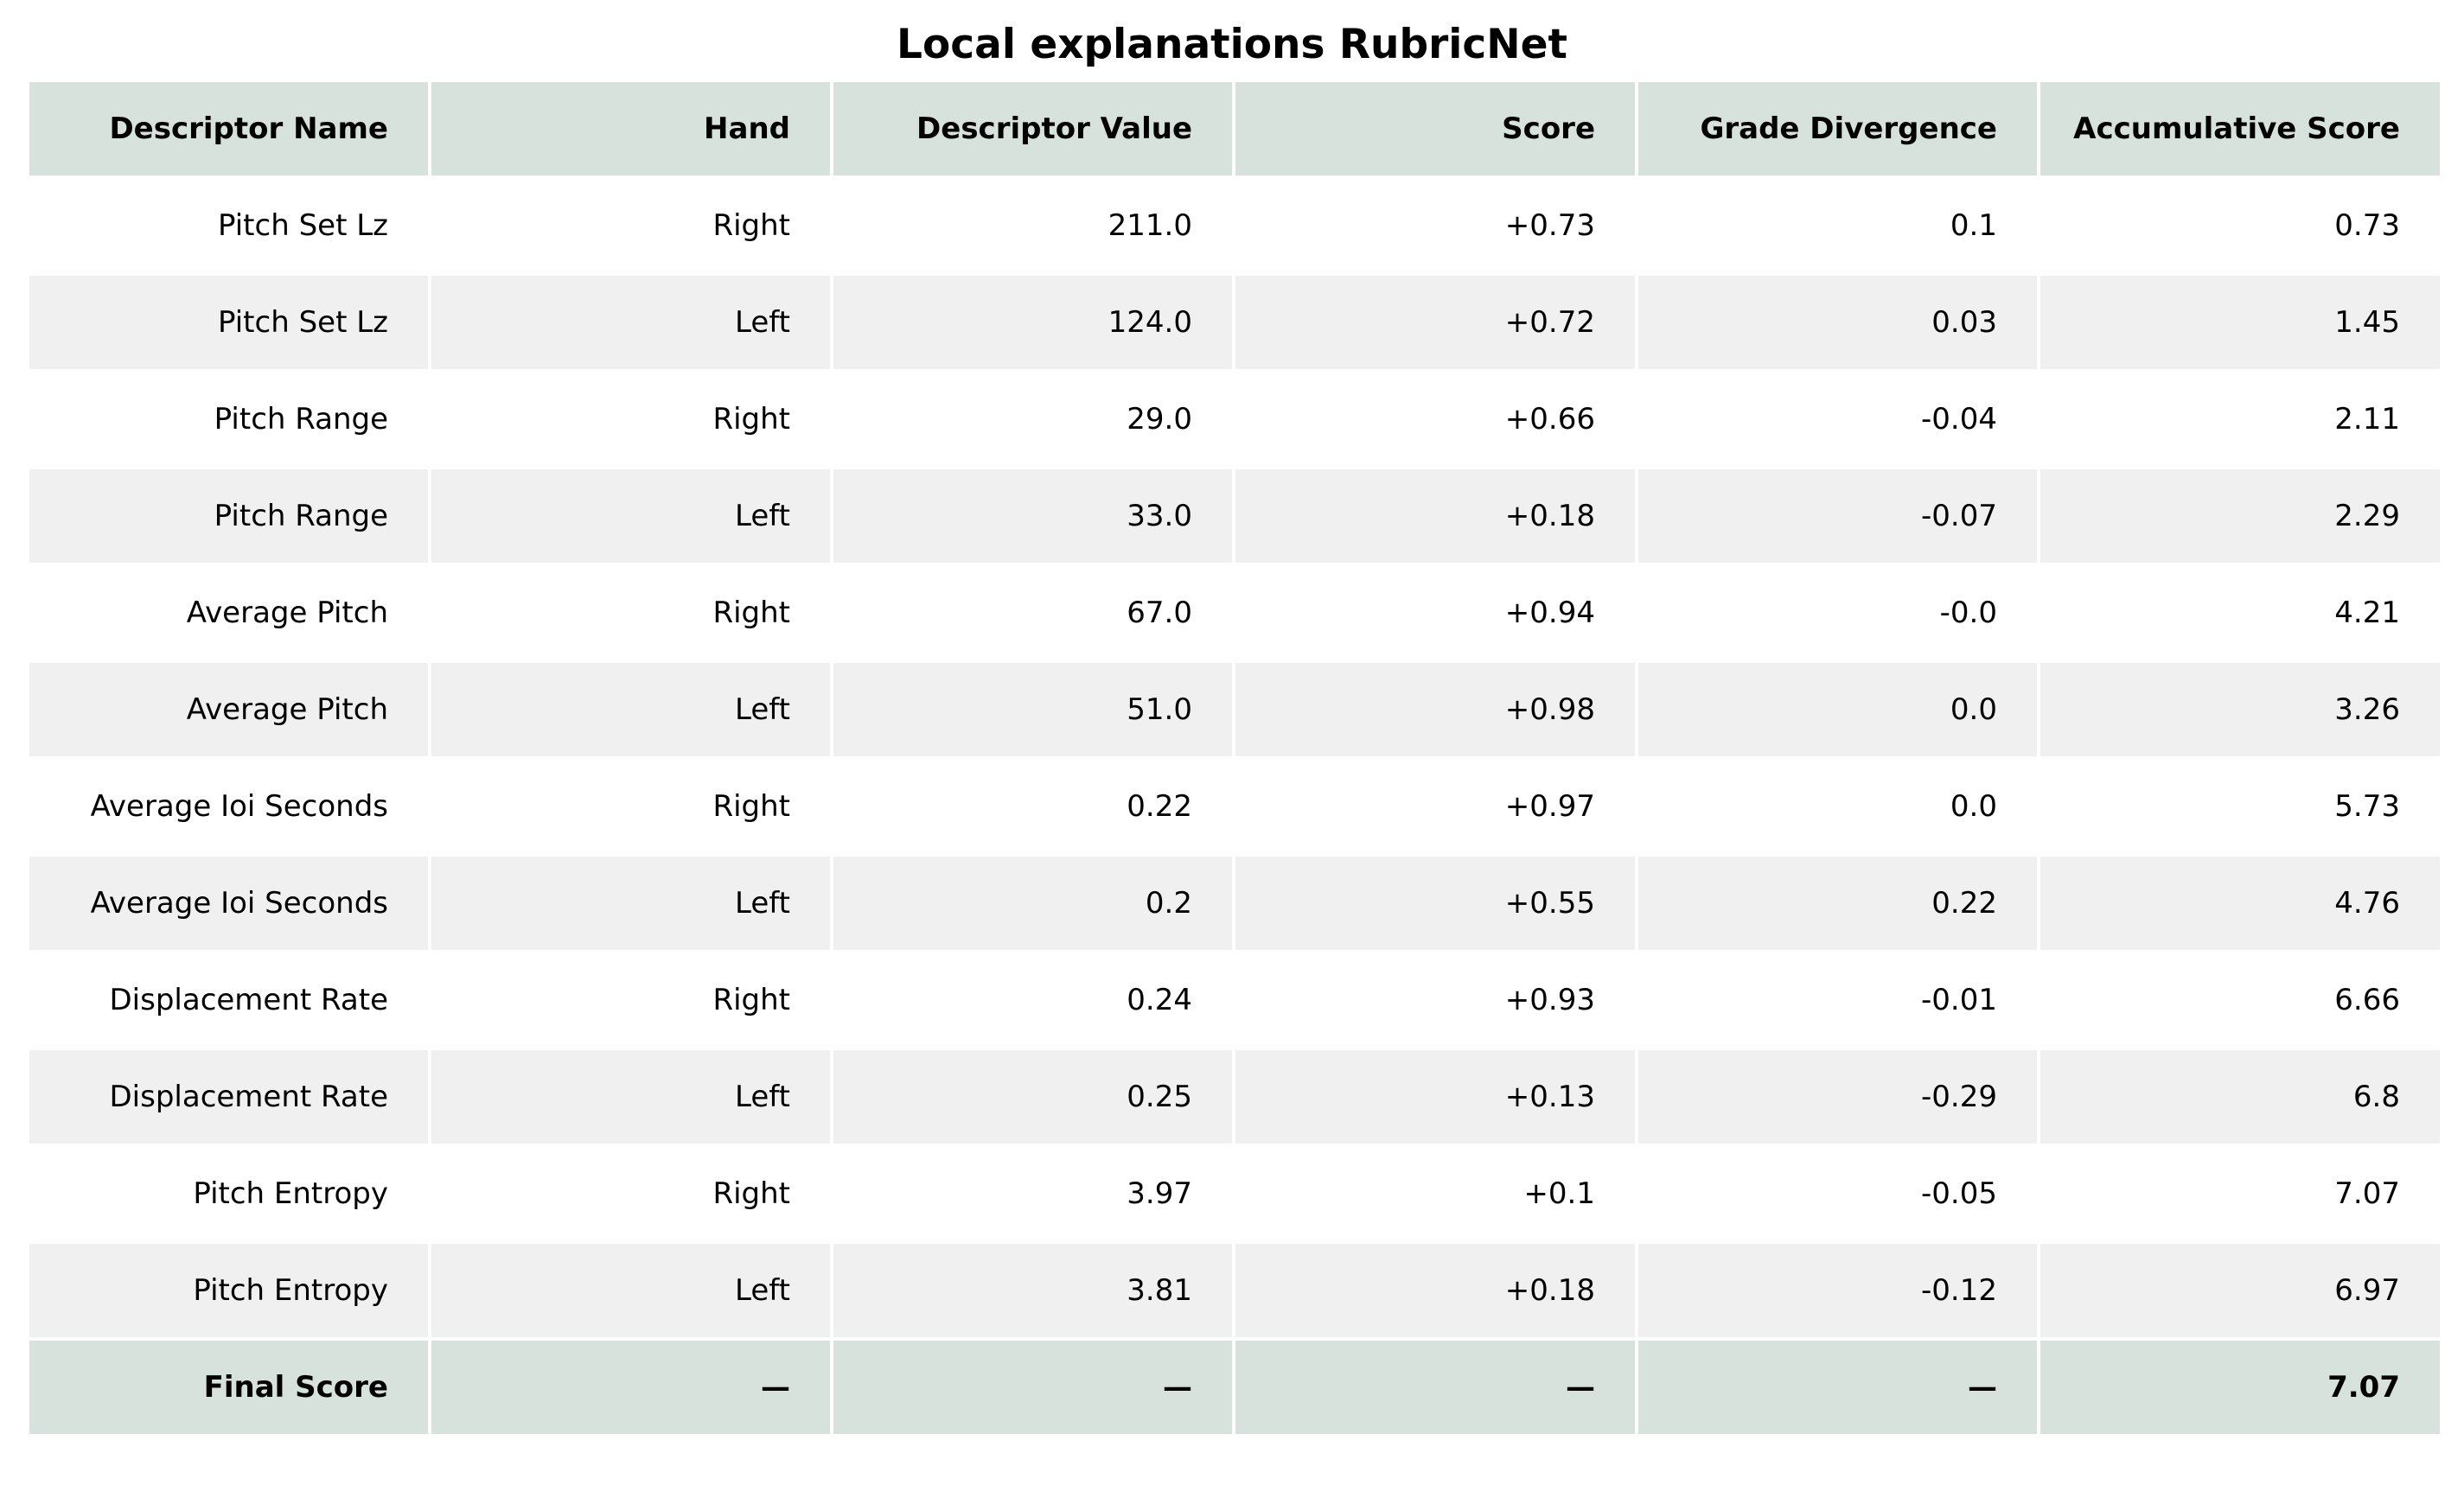 This screenshot has width=2464, height=1504. I want to click on descriptor-value-cell: 29.0, so click(1032, 419).